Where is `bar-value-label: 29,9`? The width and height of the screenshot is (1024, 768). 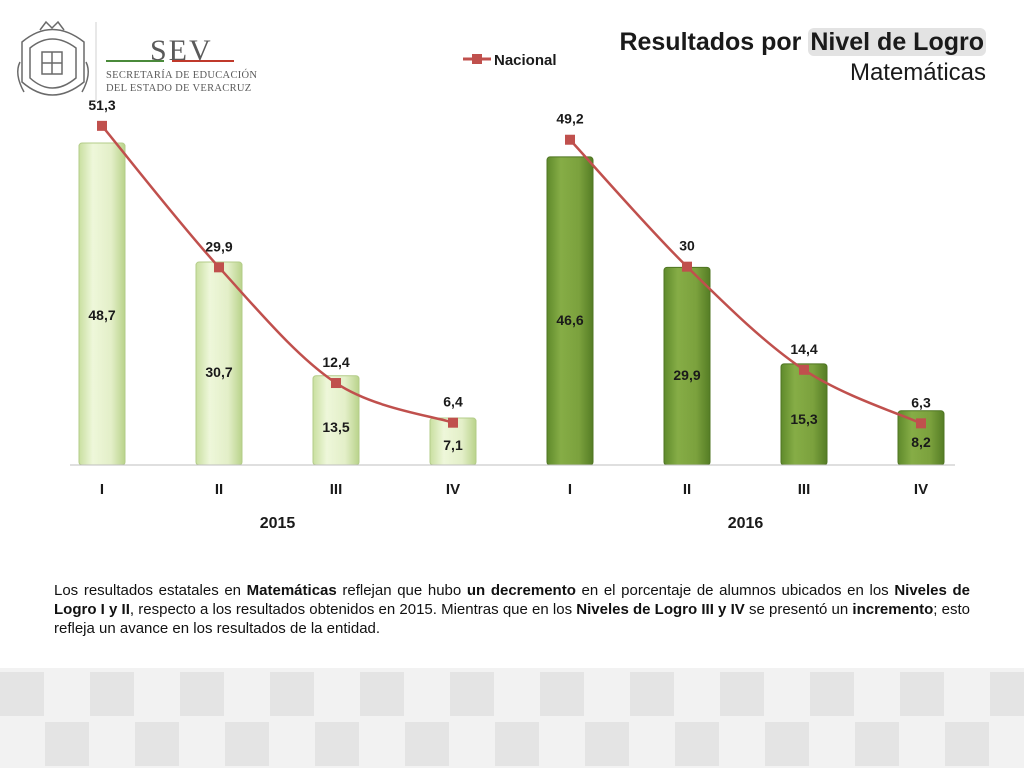
bar-value-label: 29,9 is located at coordinates (686, 375).